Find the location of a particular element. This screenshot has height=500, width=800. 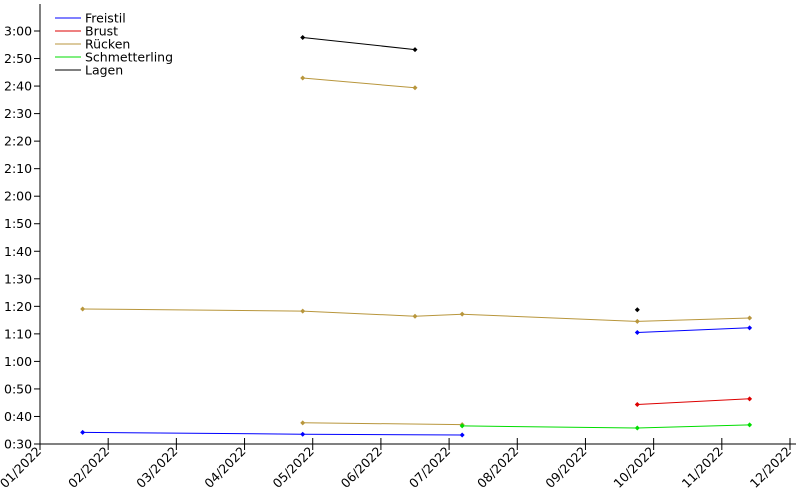

x-tick-label: 09/2022 is located at coordinates (565, 467).